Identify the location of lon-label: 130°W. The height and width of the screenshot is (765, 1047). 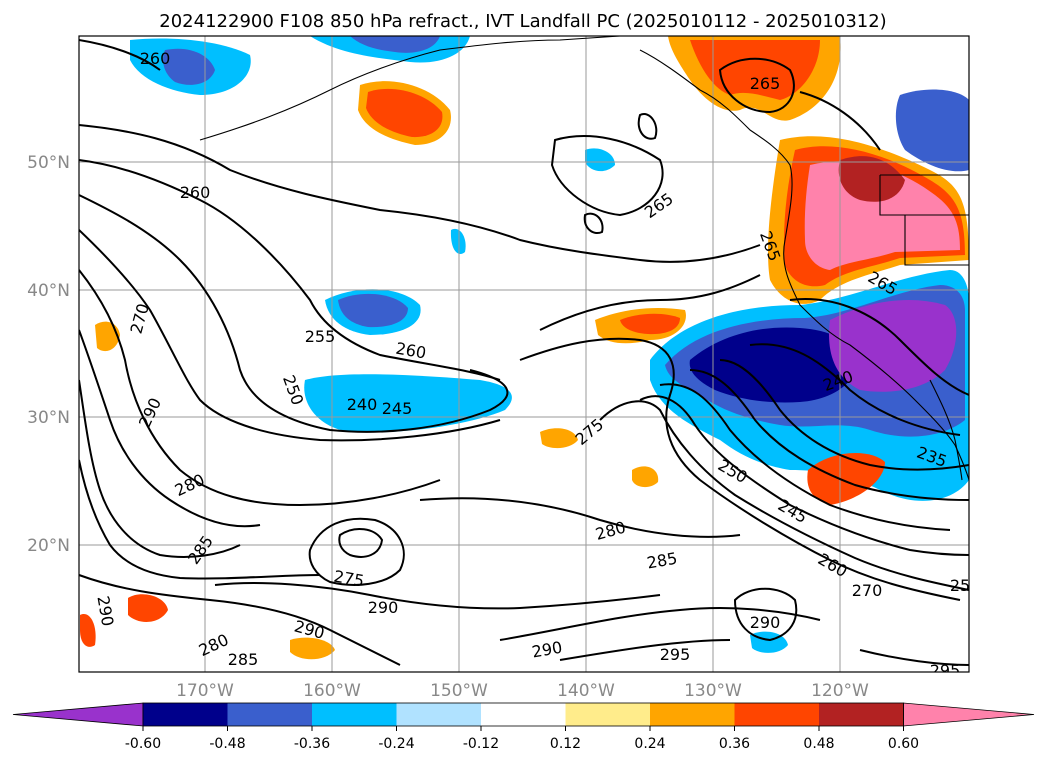
(713, 691).